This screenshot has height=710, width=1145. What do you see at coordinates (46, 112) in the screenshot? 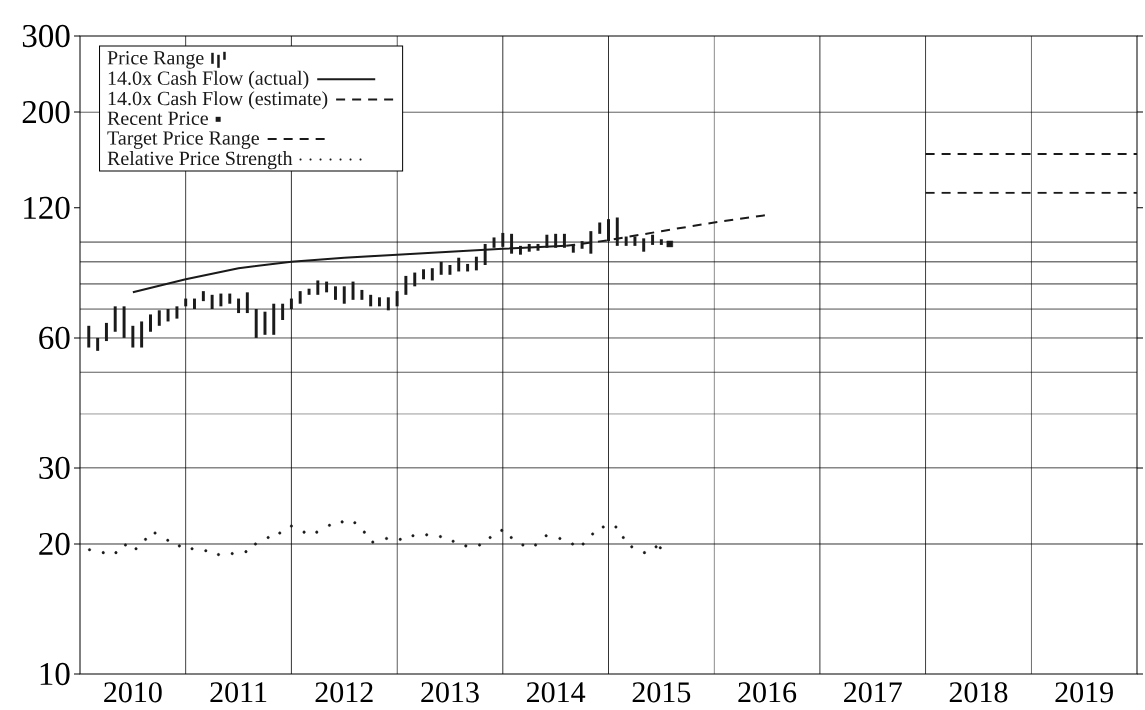
I see `y-tick-label: 200` at bounding box center [46, 112].